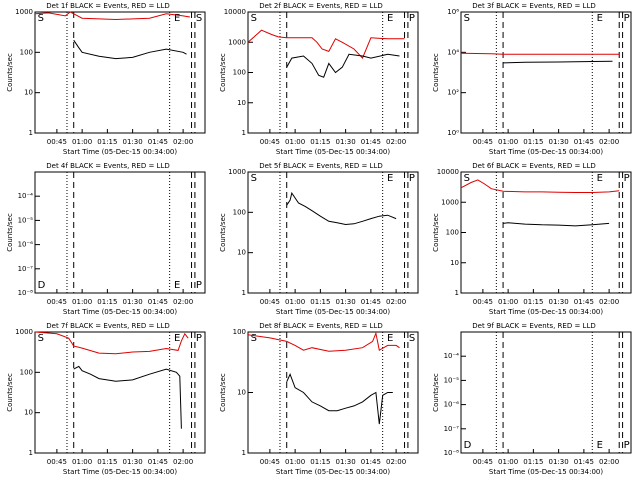  I want to click on chart-title: Det 9f BLACK = Events, RED = LLD, so click(533, 326).